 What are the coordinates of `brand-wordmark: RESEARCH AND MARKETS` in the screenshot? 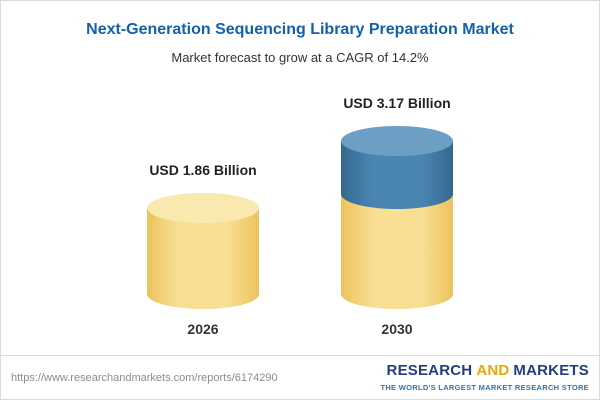 It's located at (484, 371).